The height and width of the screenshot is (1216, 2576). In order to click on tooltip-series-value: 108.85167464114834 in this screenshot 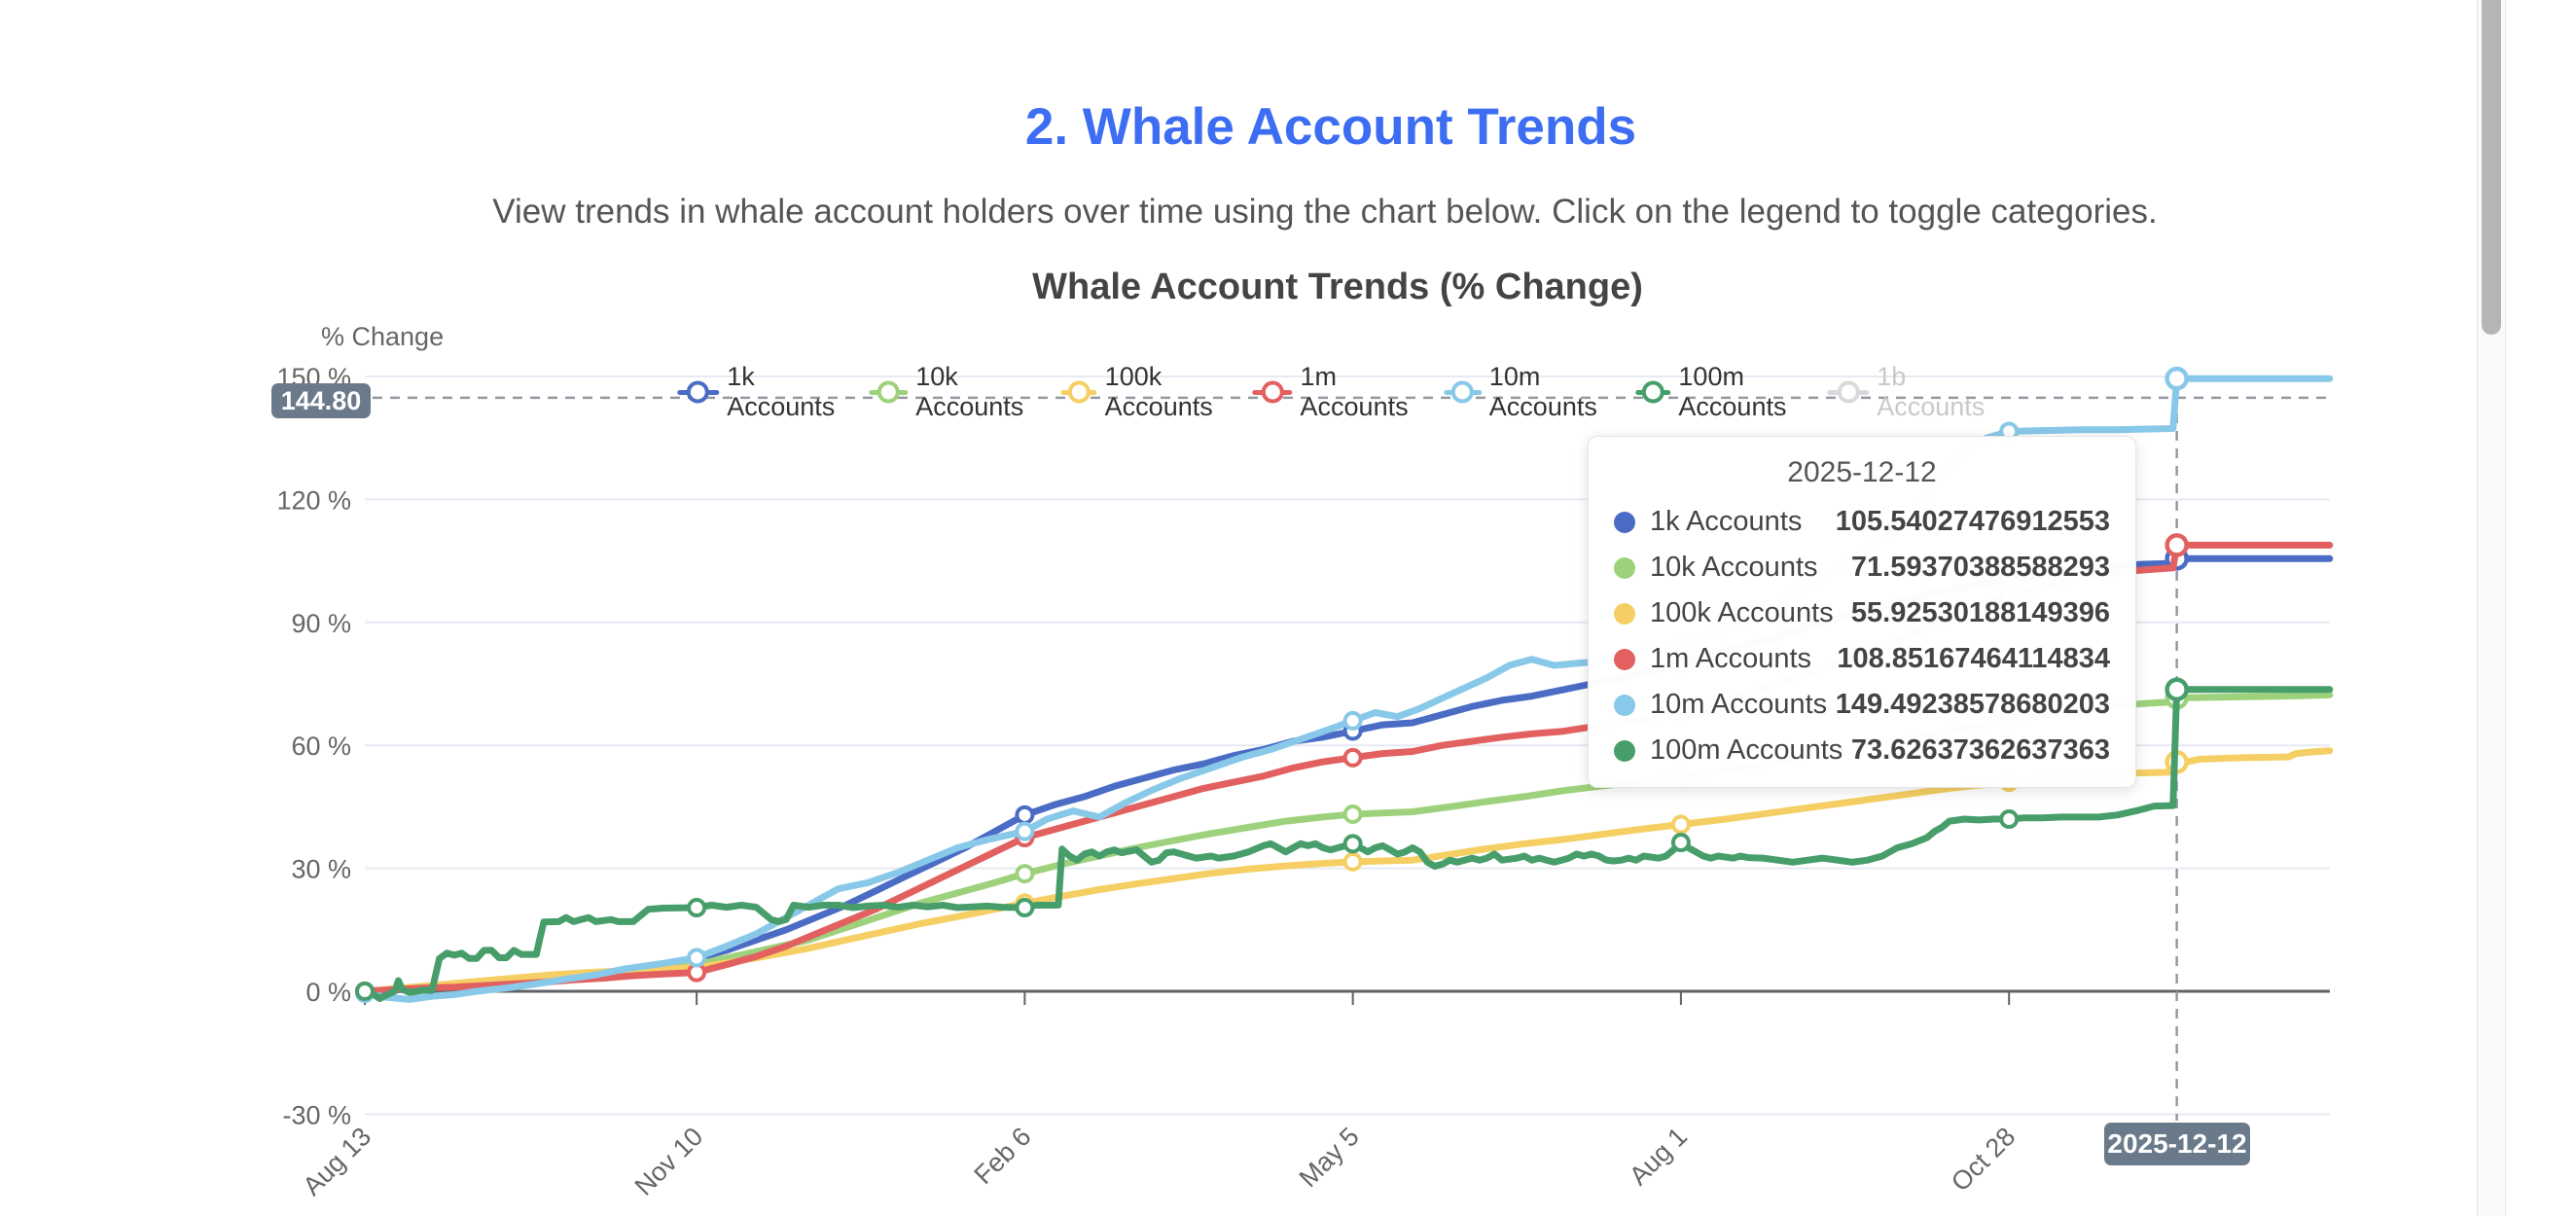, I will do `click(1973, 658)`.